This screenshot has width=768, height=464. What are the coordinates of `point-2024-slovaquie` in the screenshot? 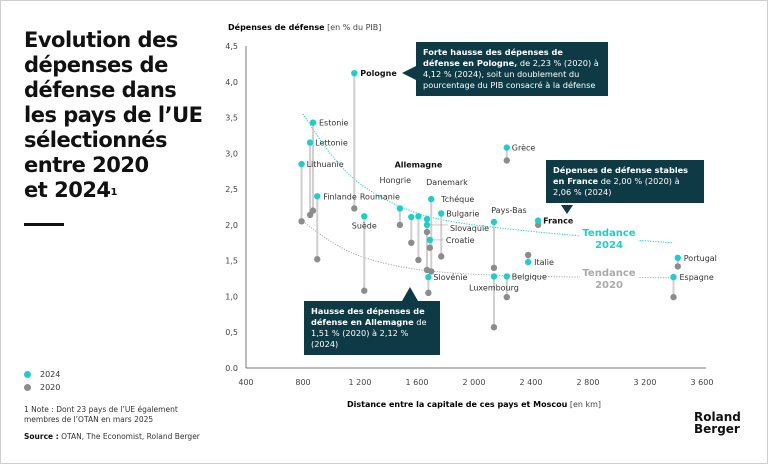 It's located at (427, 225).